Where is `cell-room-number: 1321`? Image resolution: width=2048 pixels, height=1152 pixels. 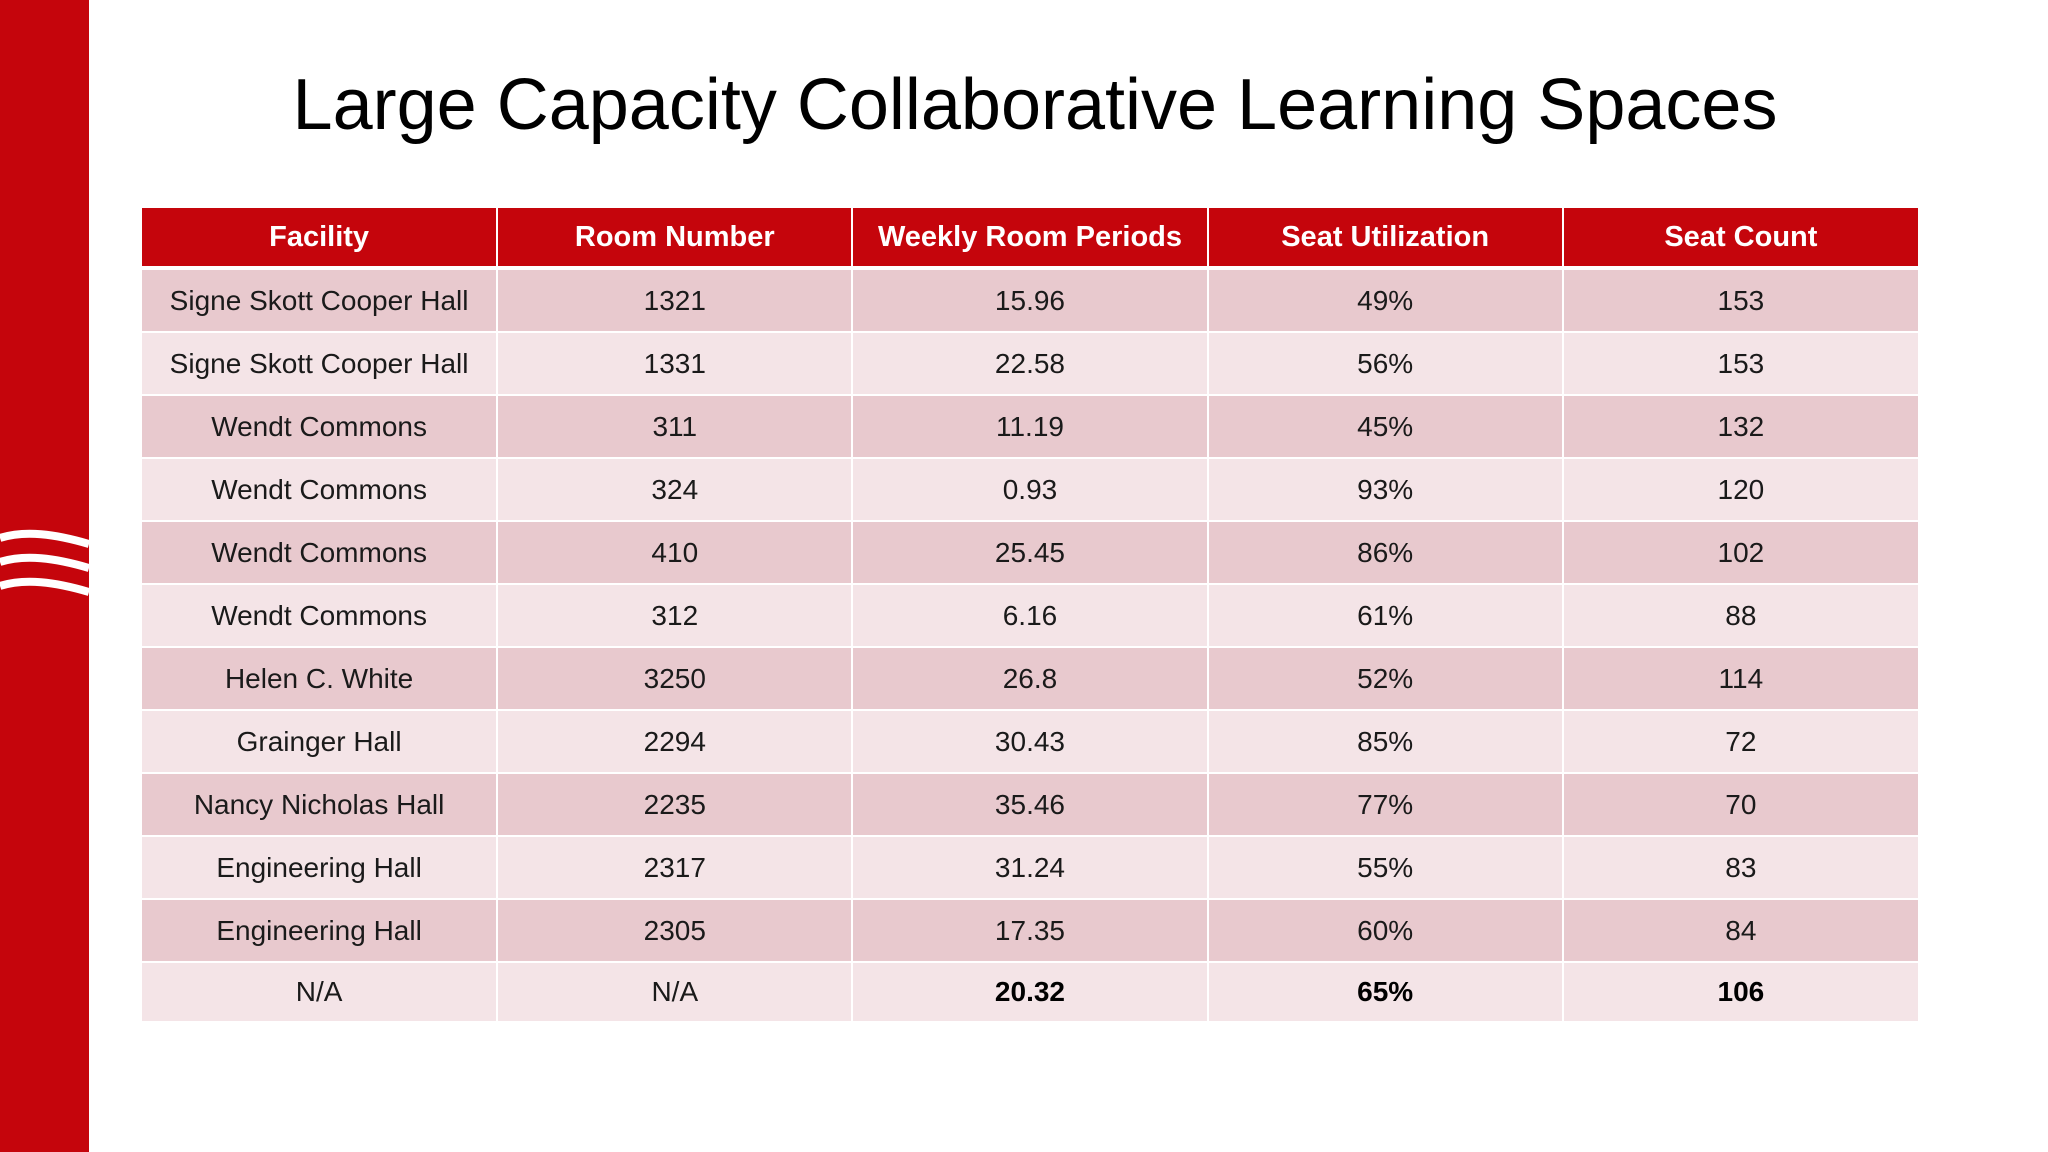
cell-room-number: 1321 is located at coordinates (675, 300).